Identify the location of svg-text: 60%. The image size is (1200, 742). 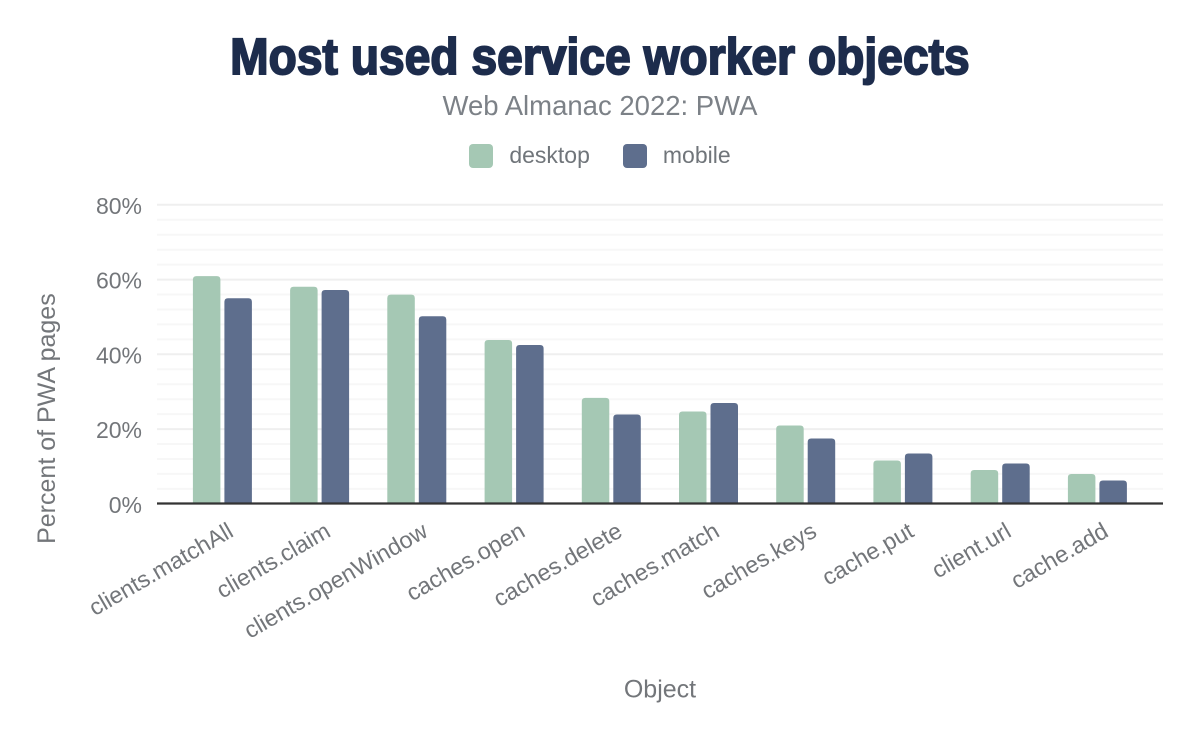
(119, 281).